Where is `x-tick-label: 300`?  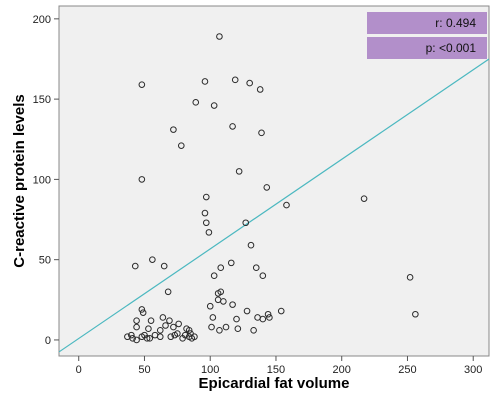 x-tick-label: 300 is located at coordinates (473, 370).